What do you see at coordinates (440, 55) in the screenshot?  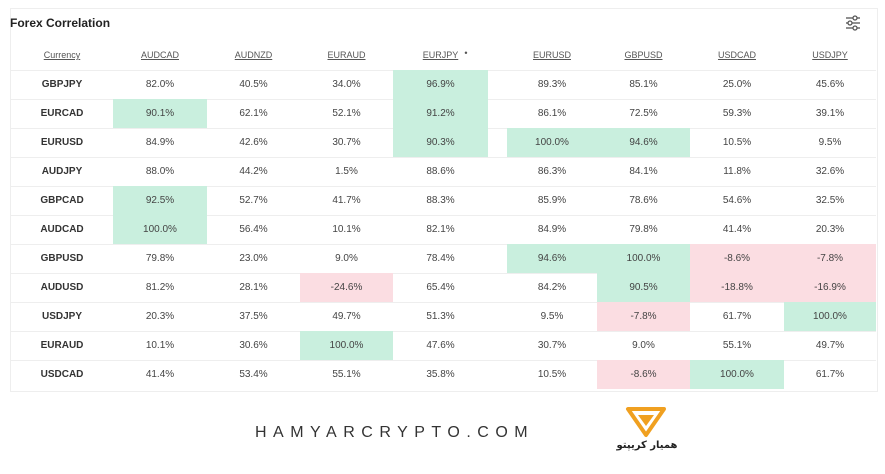 I see `column-header: EURJPY` at bounding box center [440, 55].